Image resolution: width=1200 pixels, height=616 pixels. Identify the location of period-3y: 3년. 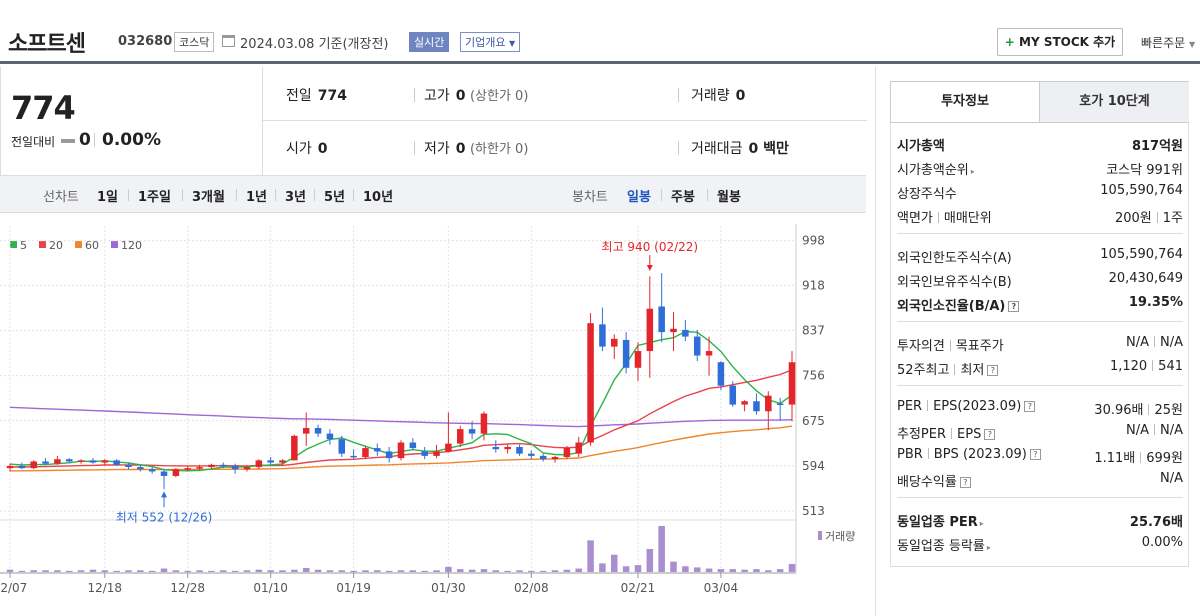
(296, 197).